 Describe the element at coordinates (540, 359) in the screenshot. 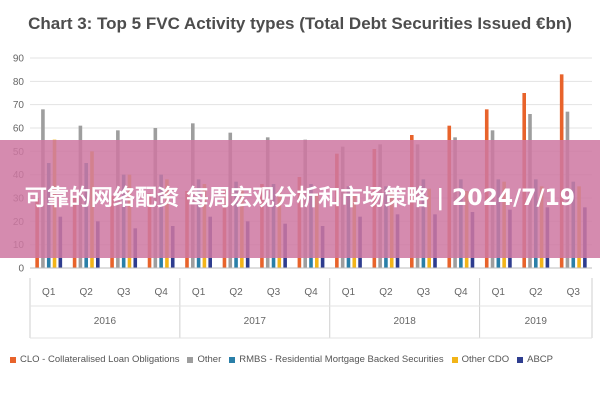

I see `legend-label: ABCP` at that location.